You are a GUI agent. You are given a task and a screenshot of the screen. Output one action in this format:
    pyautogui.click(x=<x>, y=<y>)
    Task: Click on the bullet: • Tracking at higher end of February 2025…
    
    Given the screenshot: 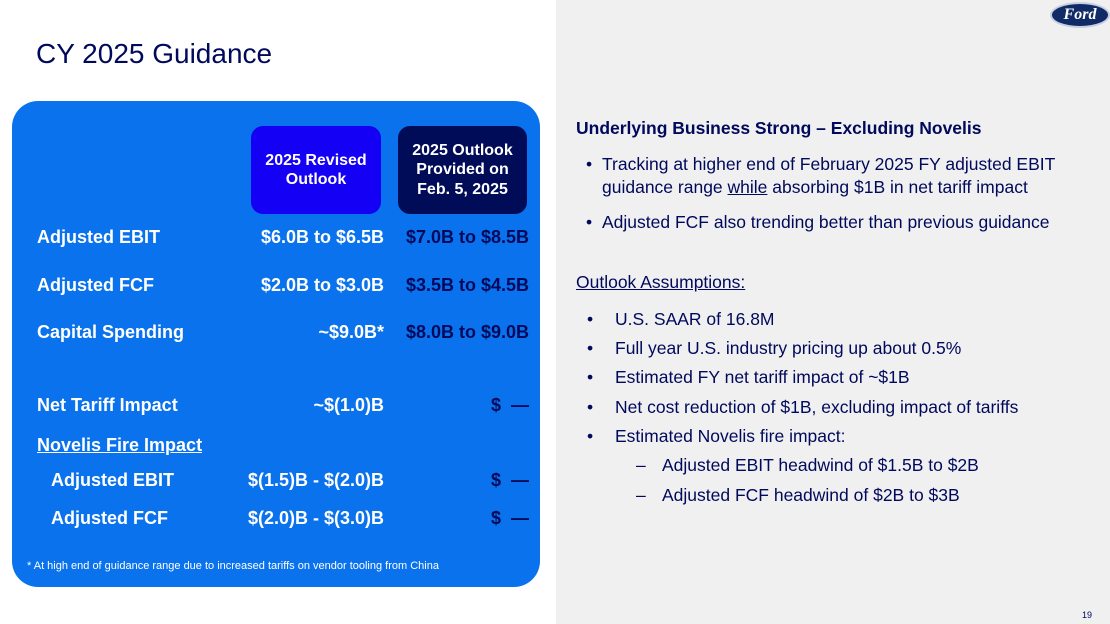 What is the action you would take?
    pyautogui.click(x=821, y=175)
    